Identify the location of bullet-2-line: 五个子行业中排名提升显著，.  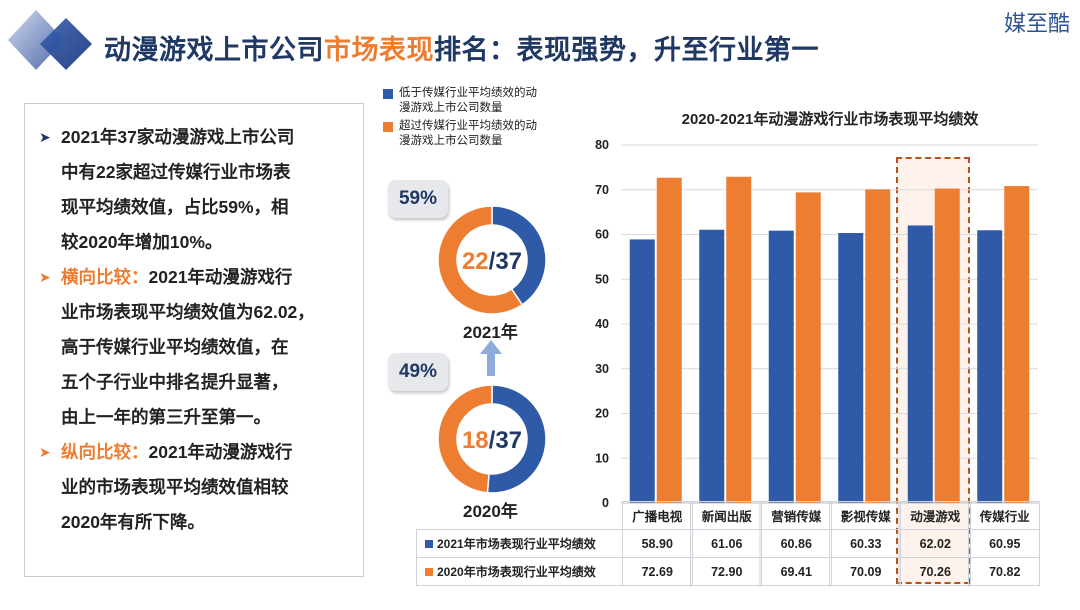
(175, 382).